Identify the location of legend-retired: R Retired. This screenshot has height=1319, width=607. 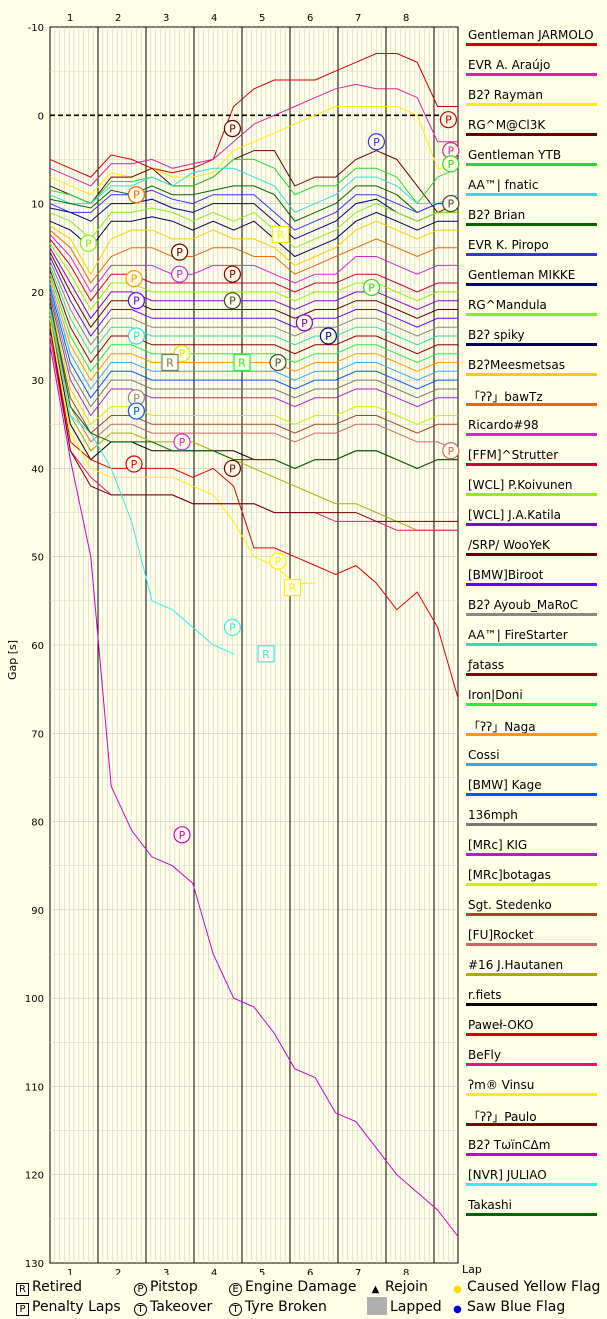
(49, 1287).